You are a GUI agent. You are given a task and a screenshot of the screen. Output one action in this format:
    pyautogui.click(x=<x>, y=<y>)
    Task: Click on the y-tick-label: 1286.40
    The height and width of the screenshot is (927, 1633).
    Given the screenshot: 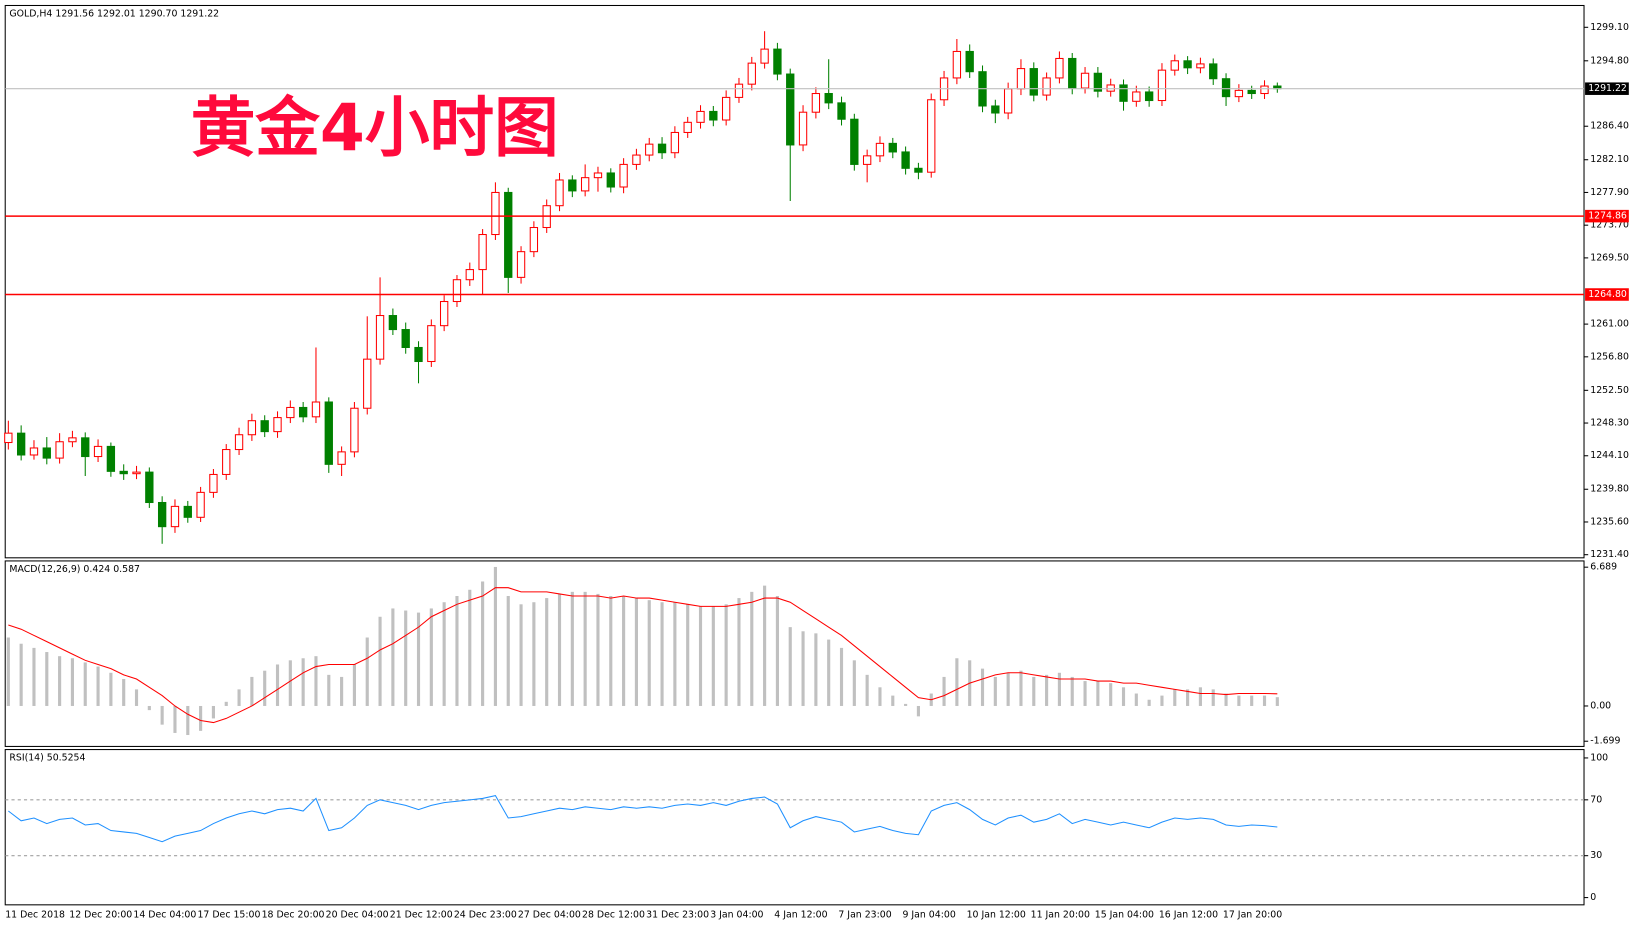 What is the action you would take?
    pyautogui.click(x=1609, y=126)
    